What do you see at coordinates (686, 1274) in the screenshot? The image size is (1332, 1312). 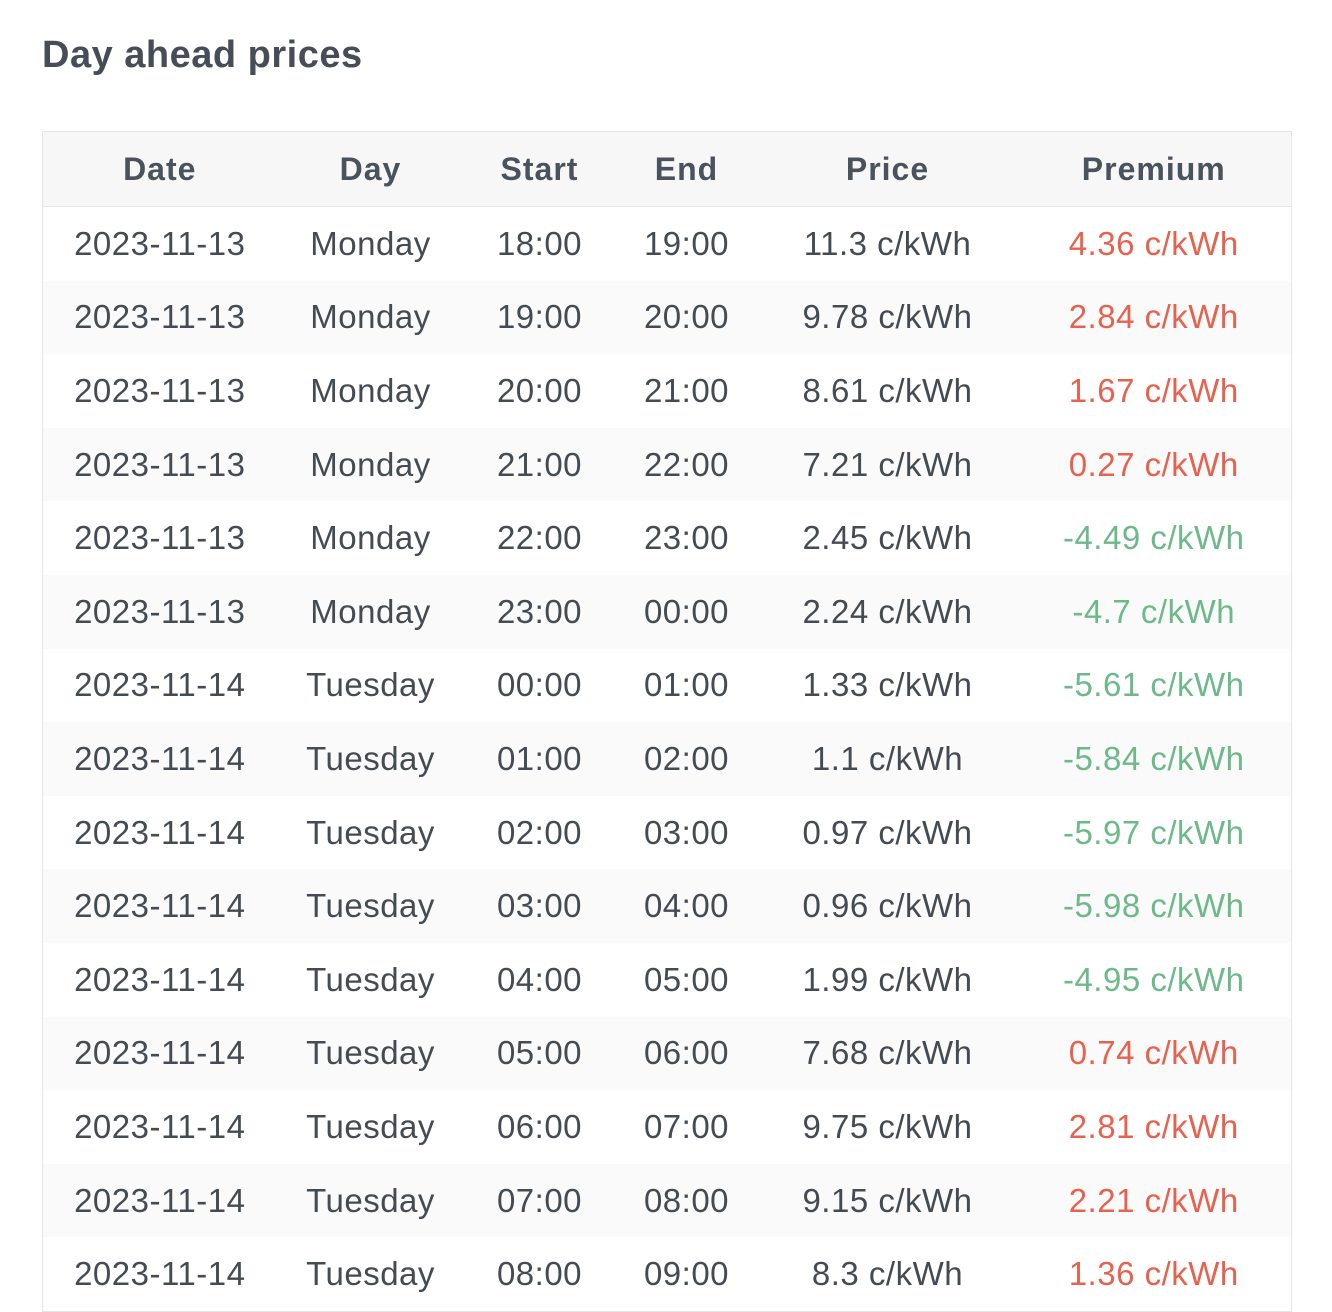 I see `table-cell: 09:00` at bounding box center [686, 1274].